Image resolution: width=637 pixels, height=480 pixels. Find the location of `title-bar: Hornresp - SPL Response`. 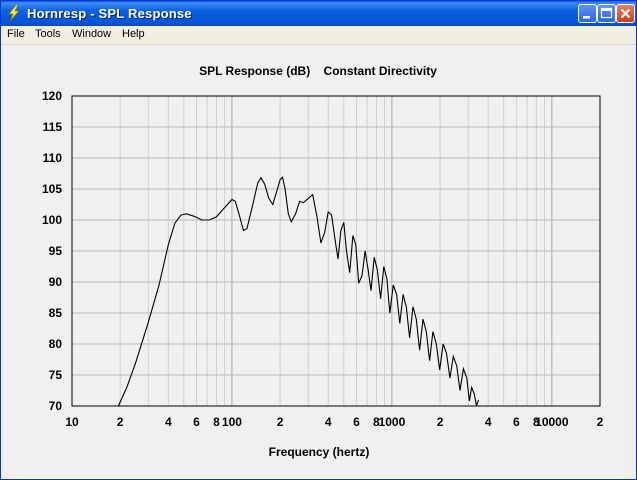

title-bar: Hornresp - SPL Response is located at coordinates (318, 13).